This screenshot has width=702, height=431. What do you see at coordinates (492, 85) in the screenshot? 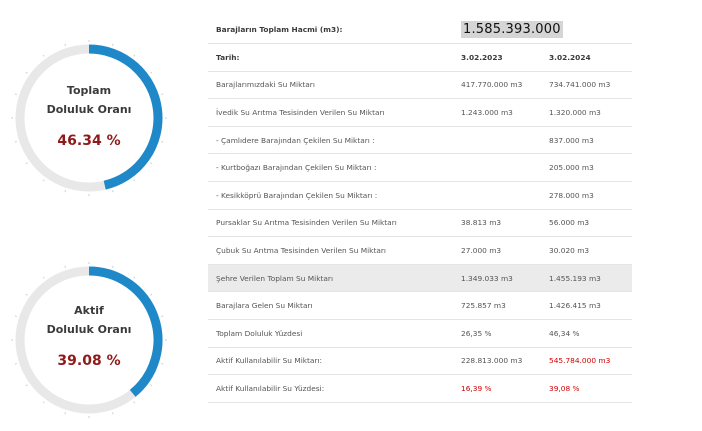
I see `row-value-2023: 417.770.000 m3` at bounding box center [492, 85].